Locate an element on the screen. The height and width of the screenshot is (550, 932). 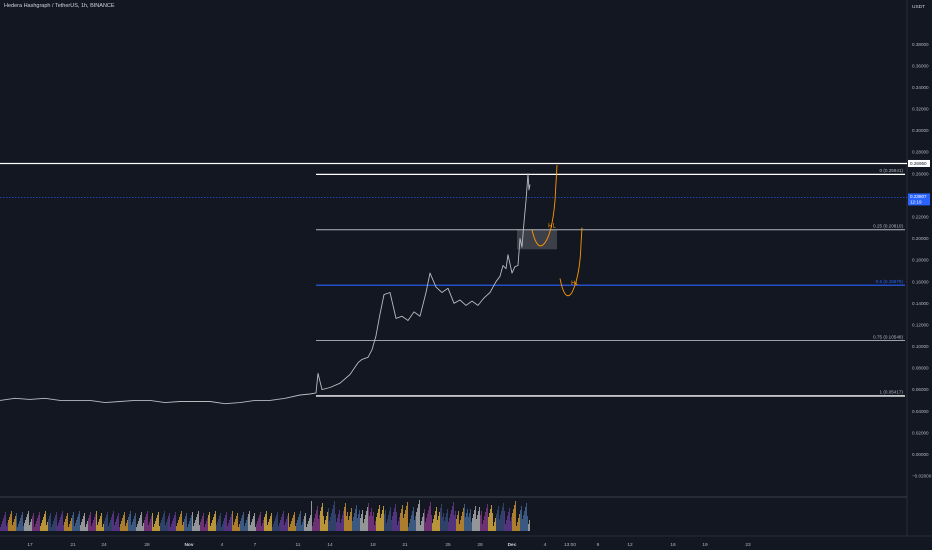
y-tick-label: 0.00000 is located at coordinates (920, 454).